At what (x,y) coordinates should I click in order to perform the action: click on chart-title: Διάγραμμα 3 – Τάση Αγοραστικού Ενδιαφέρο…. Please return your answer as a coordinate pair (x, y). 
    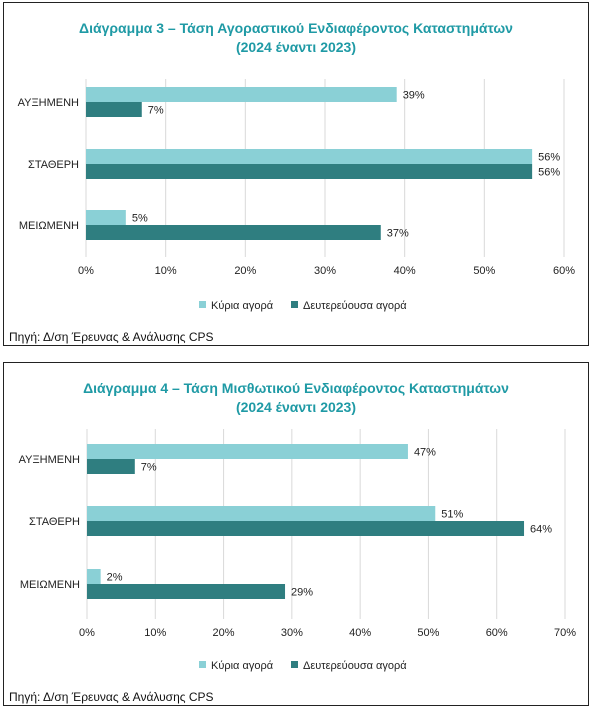
    Looking at the image, I should click on (296, 28).